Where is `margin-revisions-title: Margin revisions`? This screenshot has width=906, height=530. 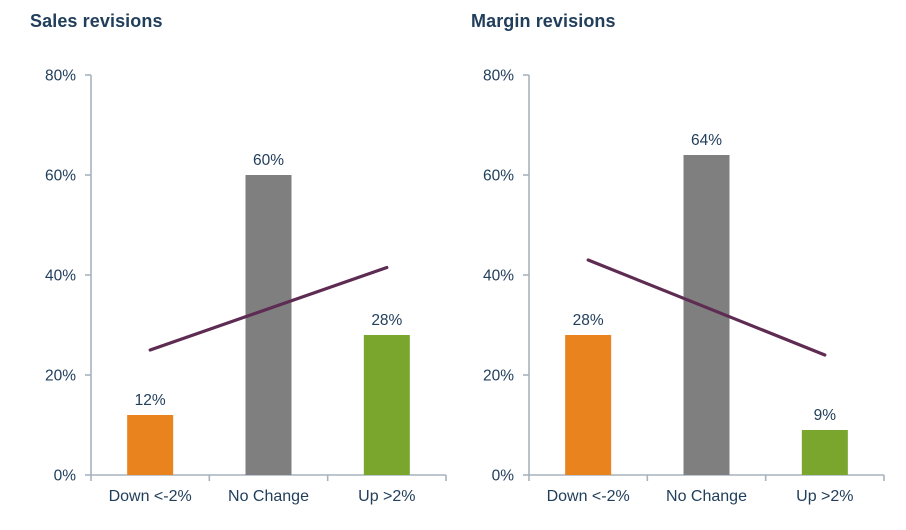
margin-revisions-title: Margin revisions is located at coordinates (543, 21).